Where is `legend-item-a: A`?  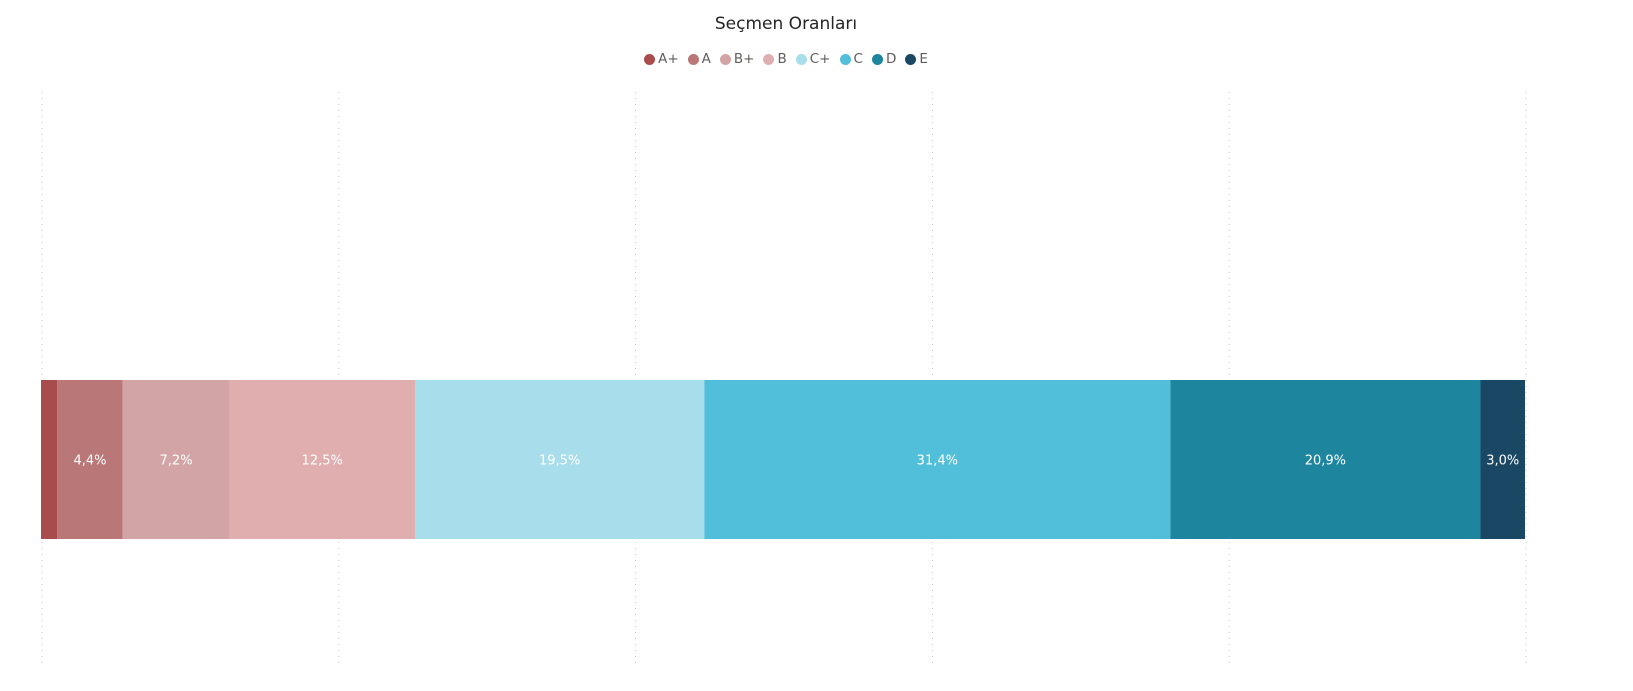
legend-item-a: A is located at coordinates (699, 59).